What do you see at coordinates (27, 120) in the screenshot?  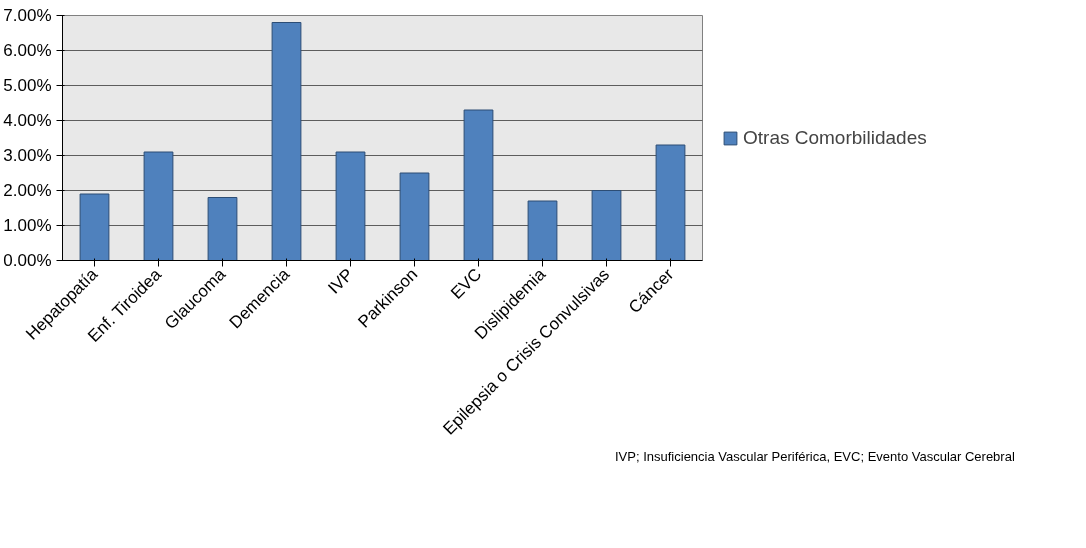 I see `y-tick-label: 4.00%` at bounding box center [27, 120].